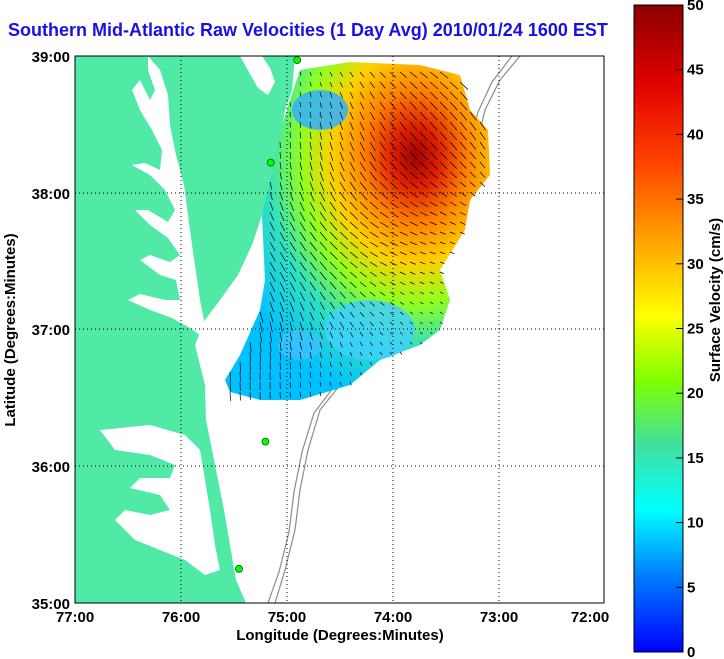 Image resolution: width=724 pixels, height=659 pixels. Describe the element at coordinates (75, 617) in the screenshot. I see `x-tick-label: 77:00` at that location.